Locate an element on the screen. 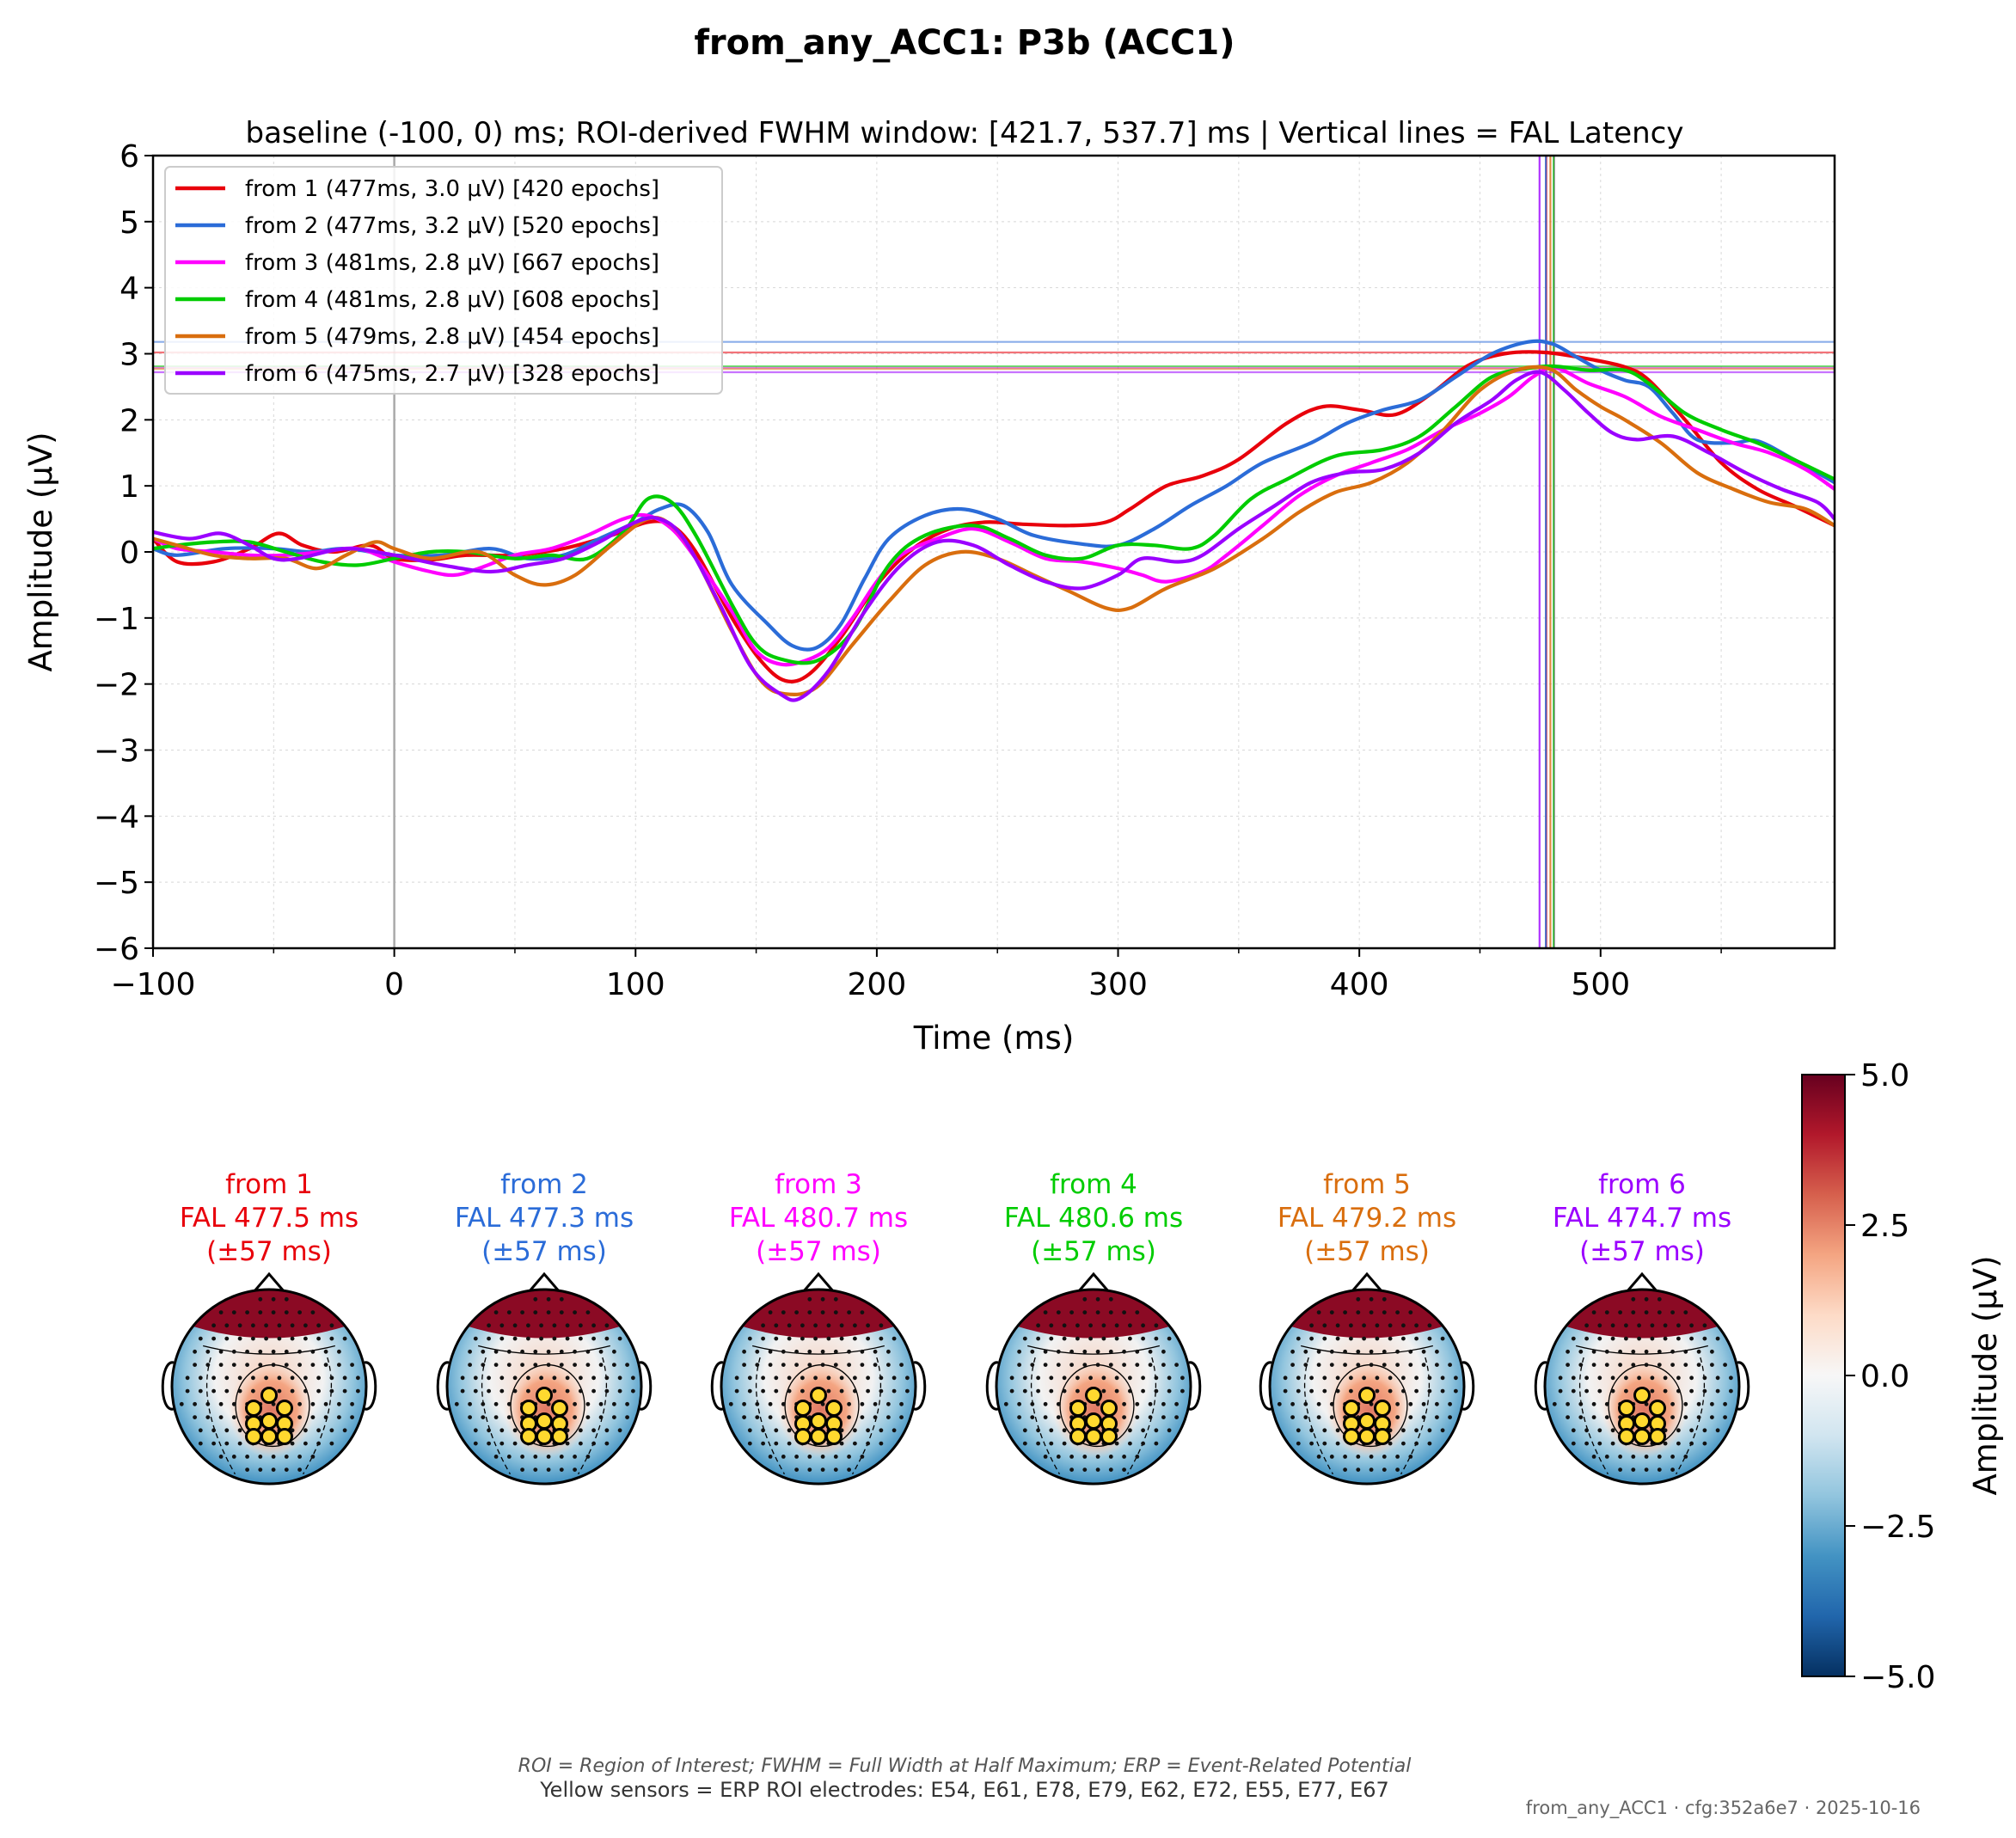  topomap-label: from 6 is located at coordinates (1642, 1184).